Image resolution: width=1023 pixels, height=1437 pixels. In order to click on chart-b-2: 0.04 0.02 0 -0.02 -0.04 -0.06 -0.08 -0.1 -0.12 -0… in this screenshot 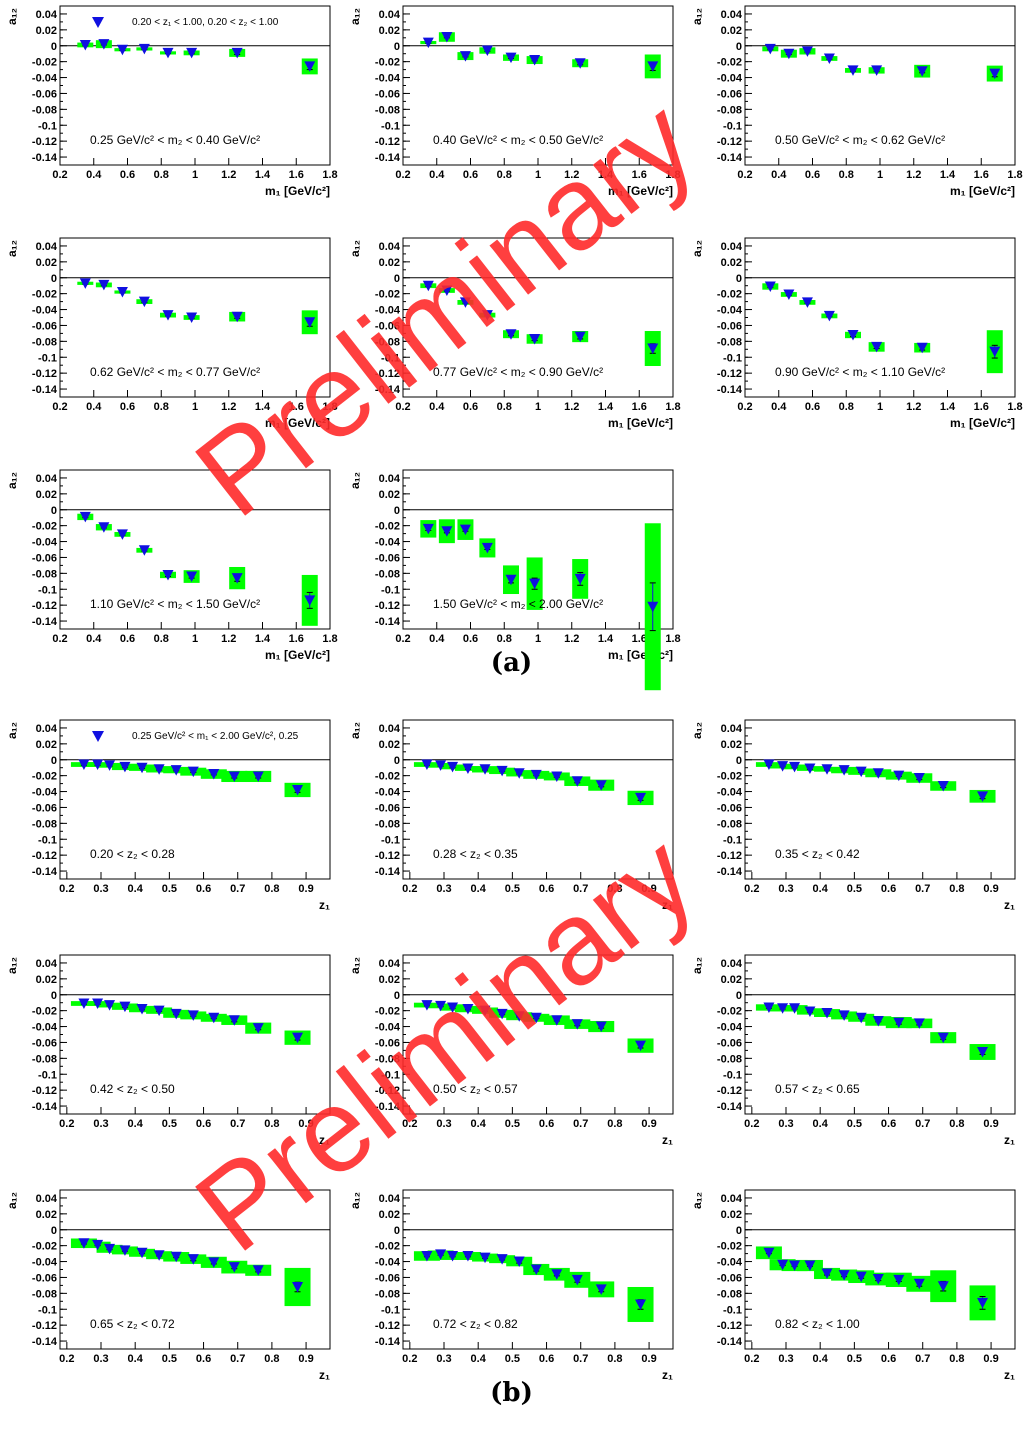, I will do `click(511, 815)`.